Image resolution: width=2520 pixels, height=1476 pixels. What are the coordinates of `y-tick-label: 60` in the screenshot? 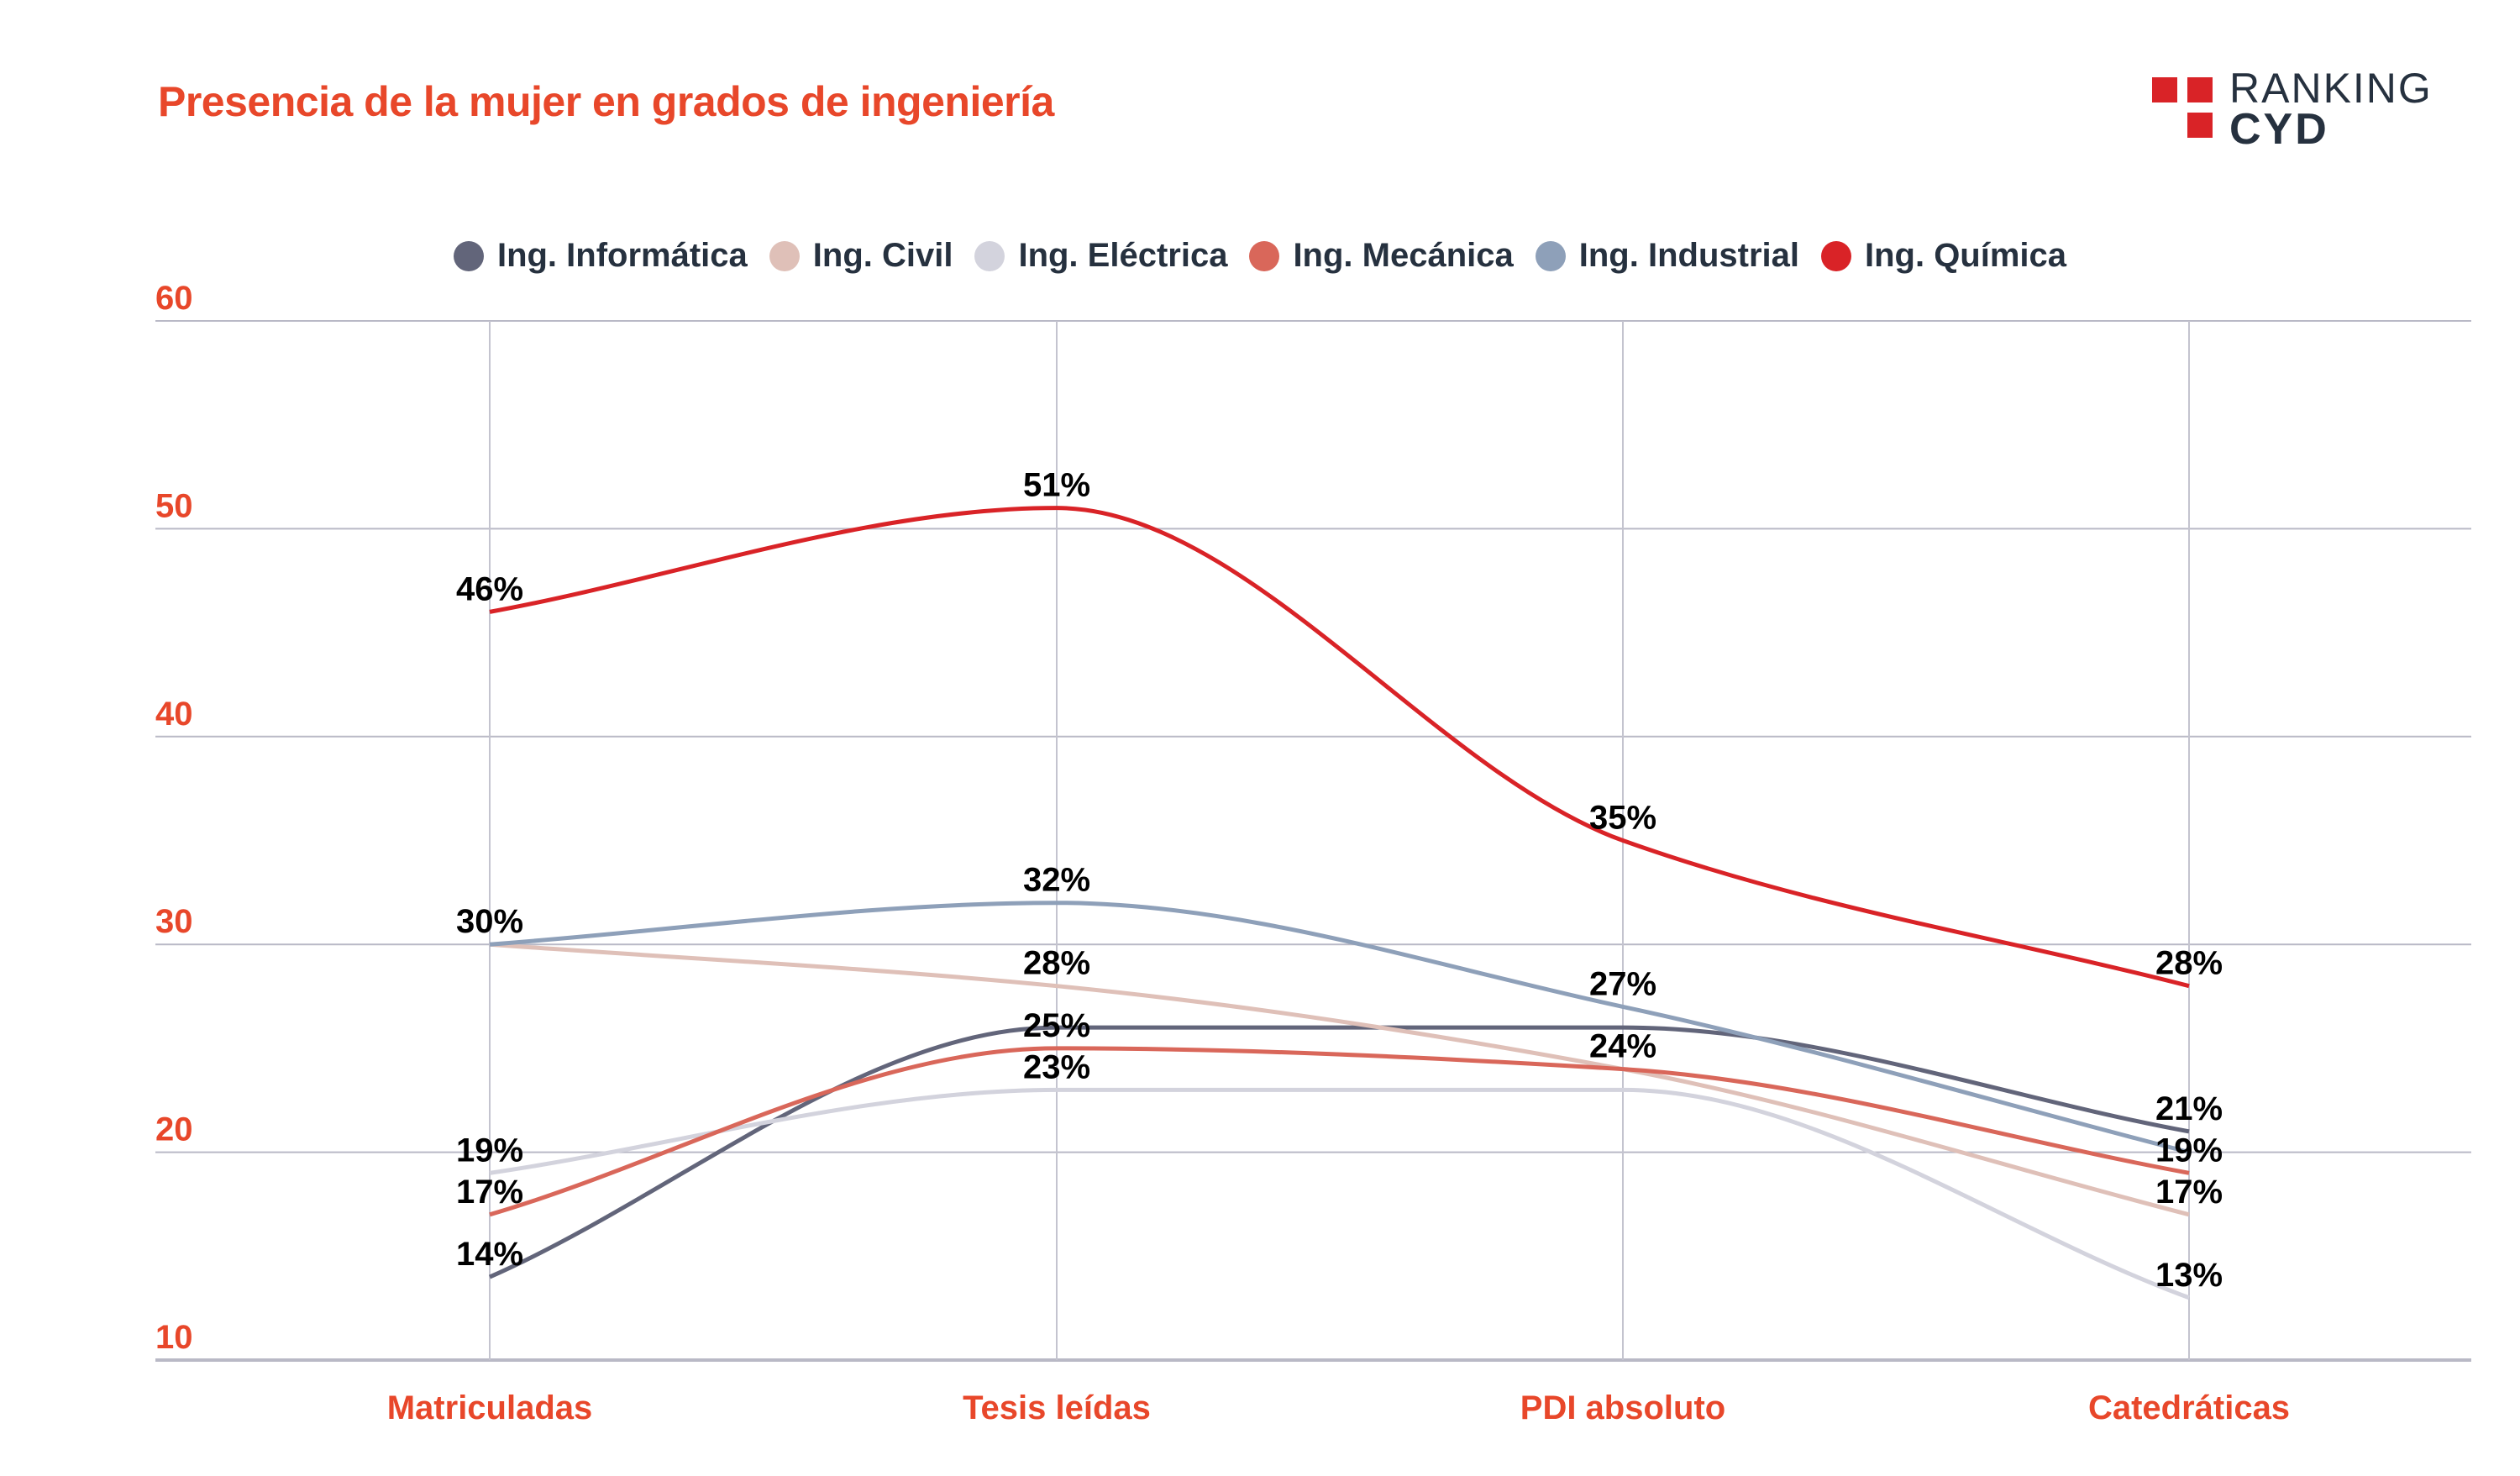 It's located at (174, 298).